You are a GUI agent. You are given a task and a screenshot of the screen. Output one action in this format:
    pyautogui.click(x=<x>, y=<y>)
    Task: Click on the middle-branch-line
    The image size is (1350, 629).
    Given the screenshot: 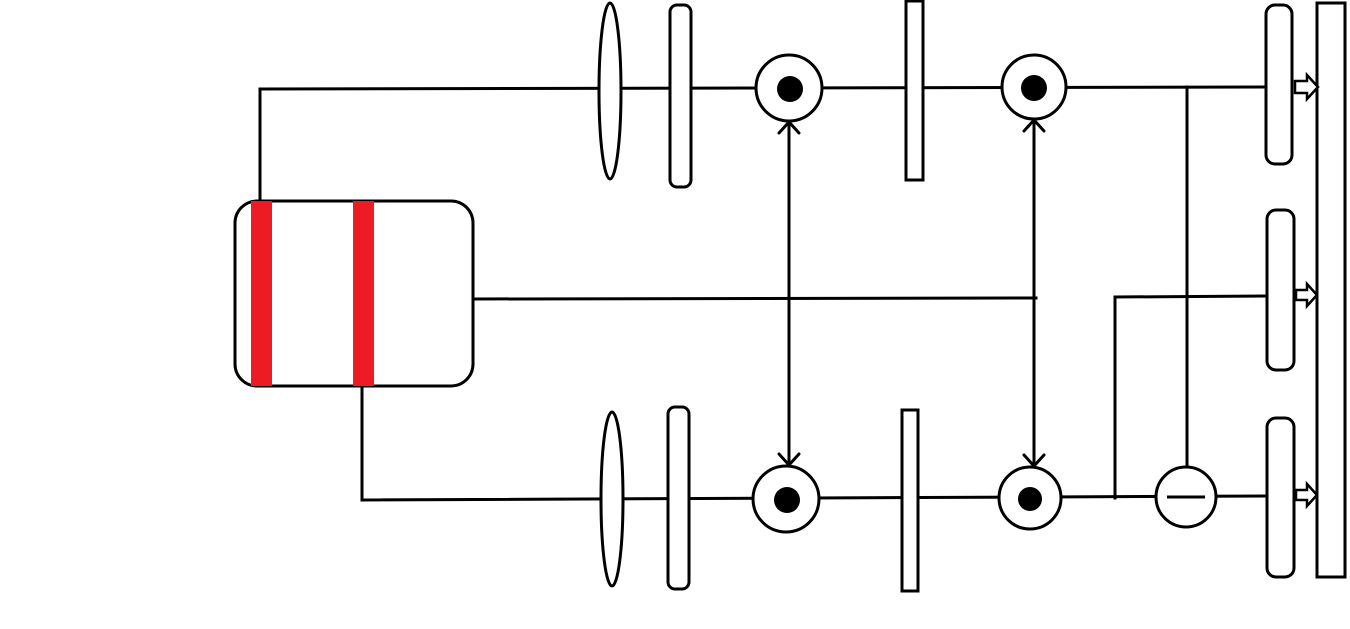 What is the action you would take?
    pyautogui.click(x=1190, y=296)
    